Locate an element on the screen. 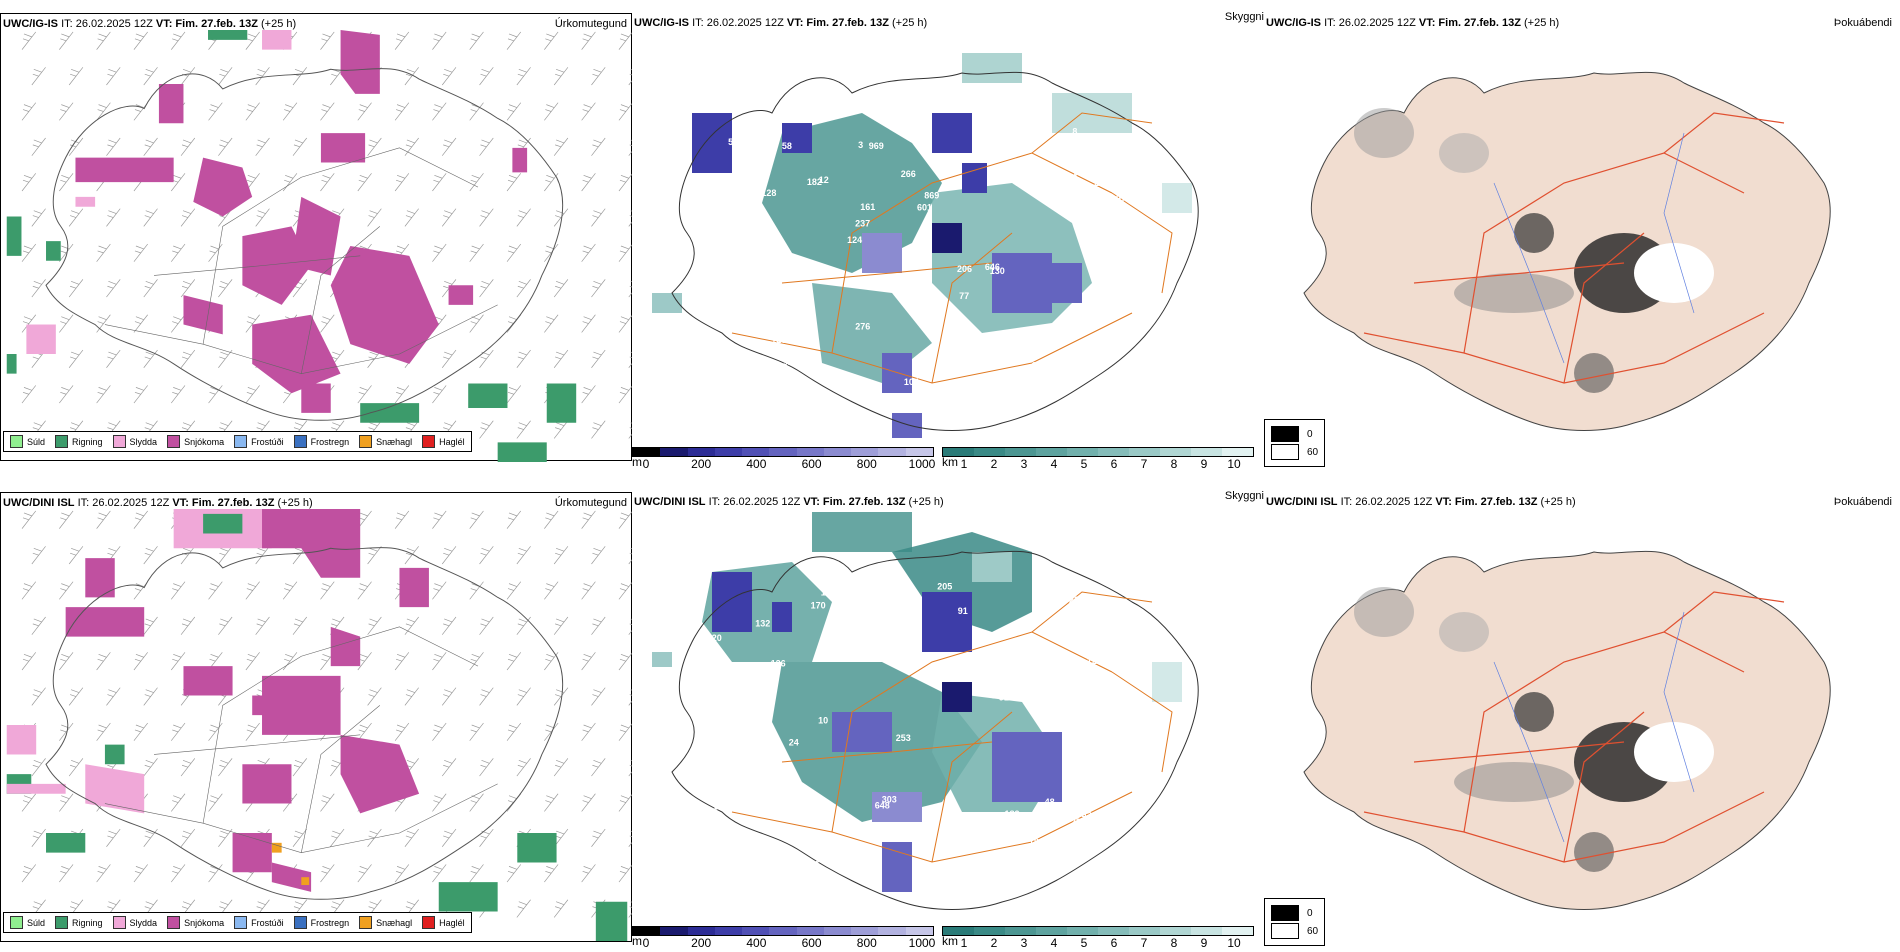  colorbar-tick-label: 7 is located at coordinates (1144, 464).